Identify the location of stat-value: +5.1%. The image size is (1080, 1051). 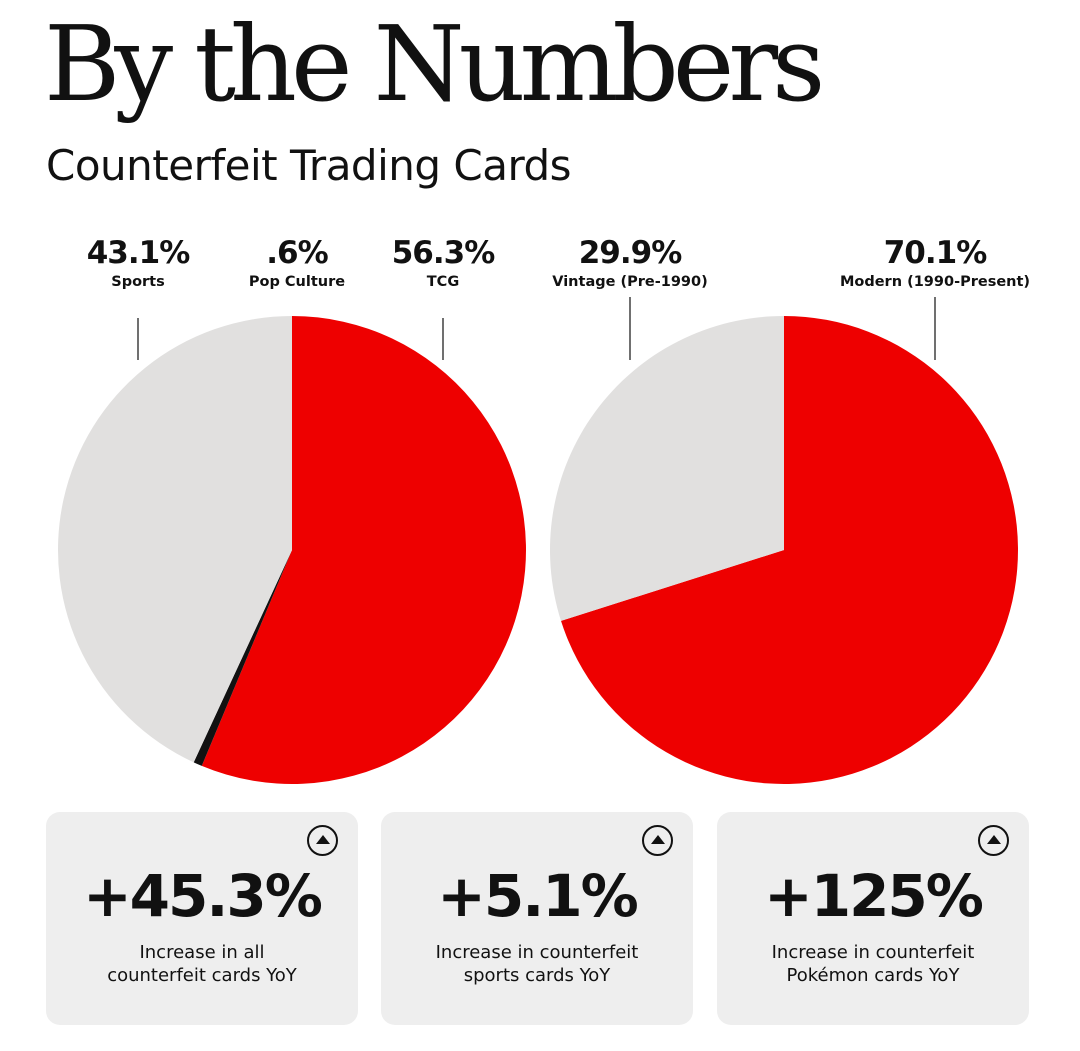
(537, 896).